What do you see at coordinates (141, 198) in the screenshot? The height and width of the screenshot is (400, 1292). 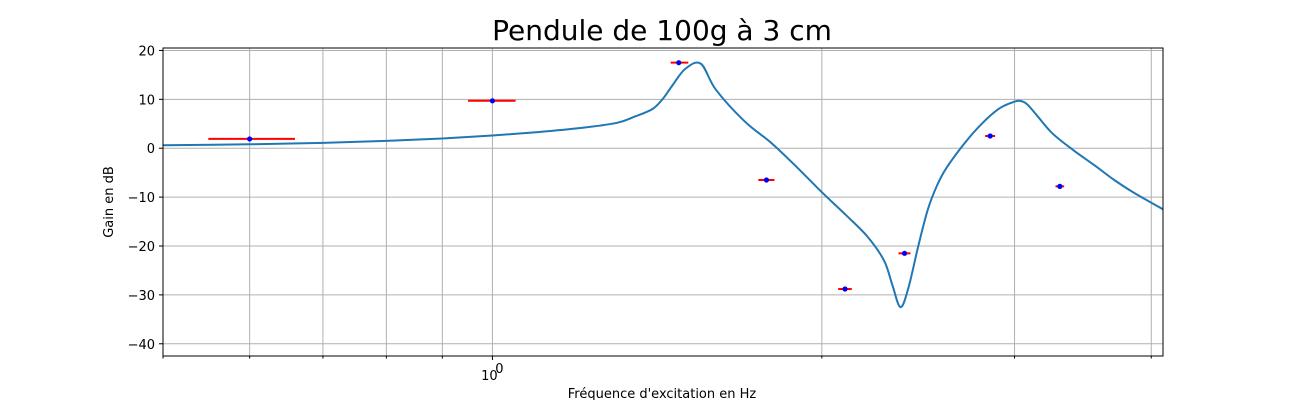 I see `y-tick-label: −10` at bounding box center [141, 198].